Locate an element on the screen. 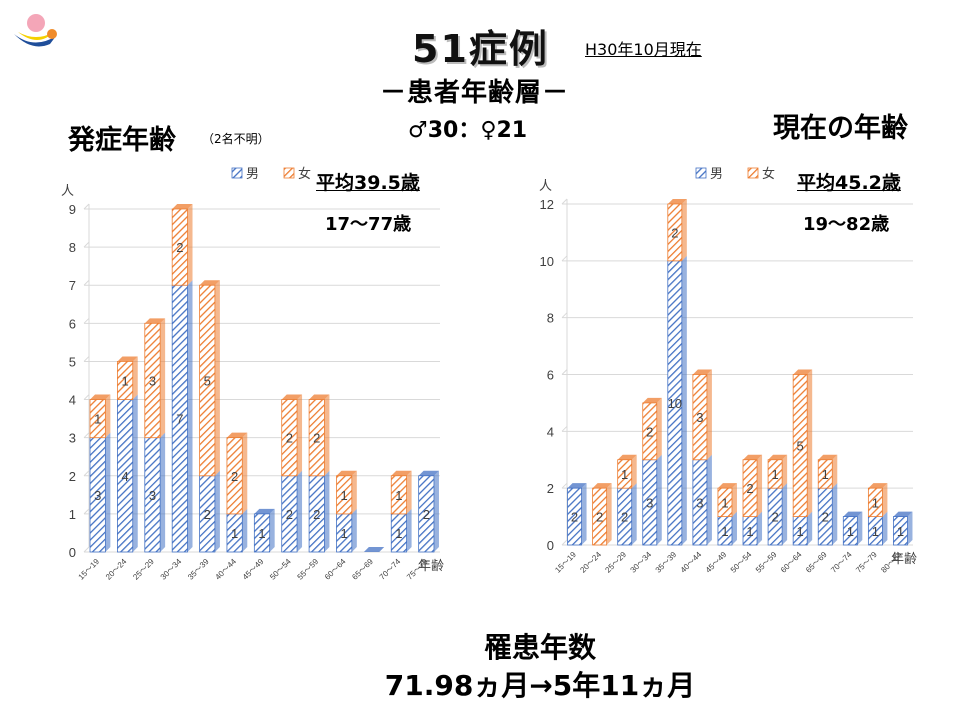 The width and height of the screenshot is (960, 720). y-tick-label: 9 is located at coordinates (72, 209).